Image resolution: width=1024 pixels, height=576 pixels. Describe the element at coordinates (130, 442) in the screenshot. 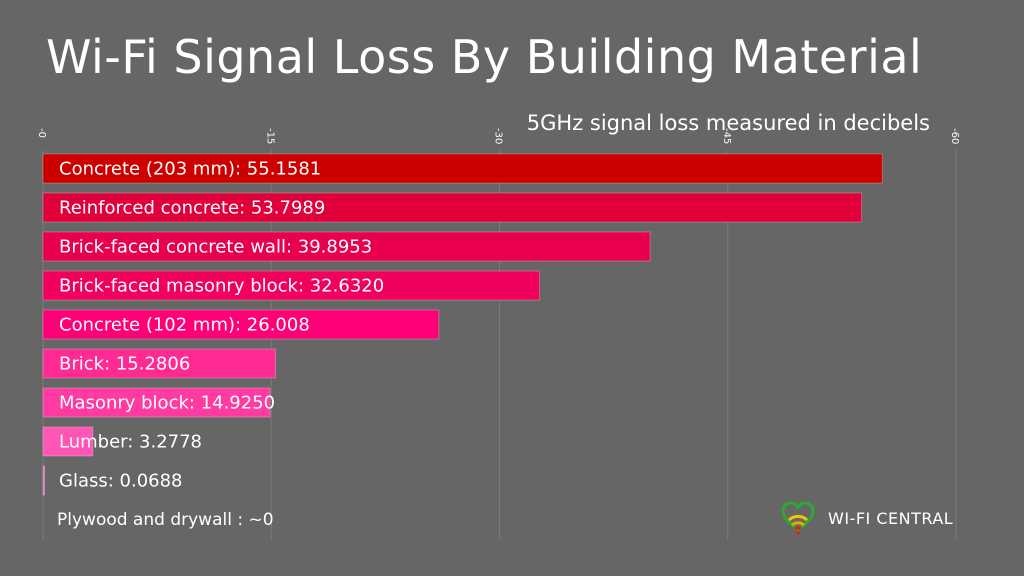

I see `bar-data-label: Lumber: 3.2778` at that location.